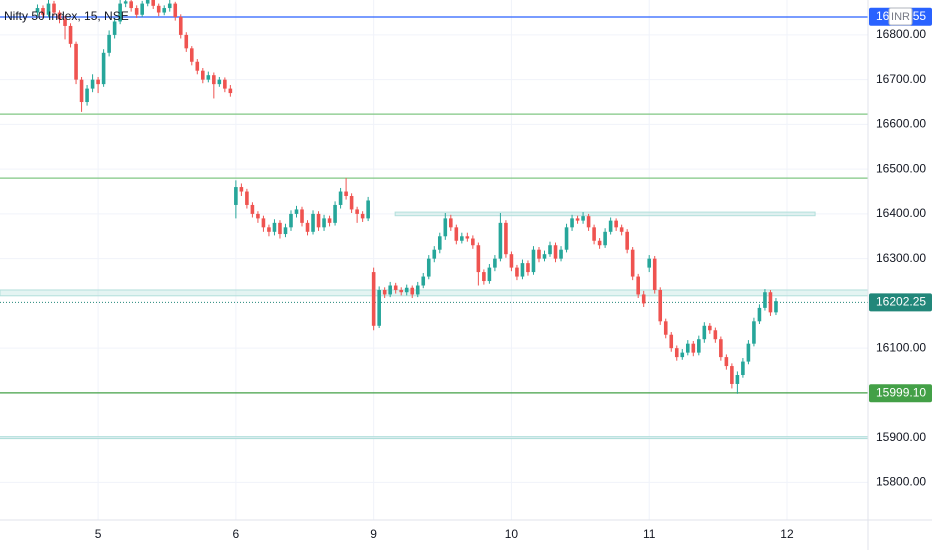 This screenshot has width=932, height=550. Describe the element at coordinates (434, 293) in the screenshot. I see `zone` at that location.